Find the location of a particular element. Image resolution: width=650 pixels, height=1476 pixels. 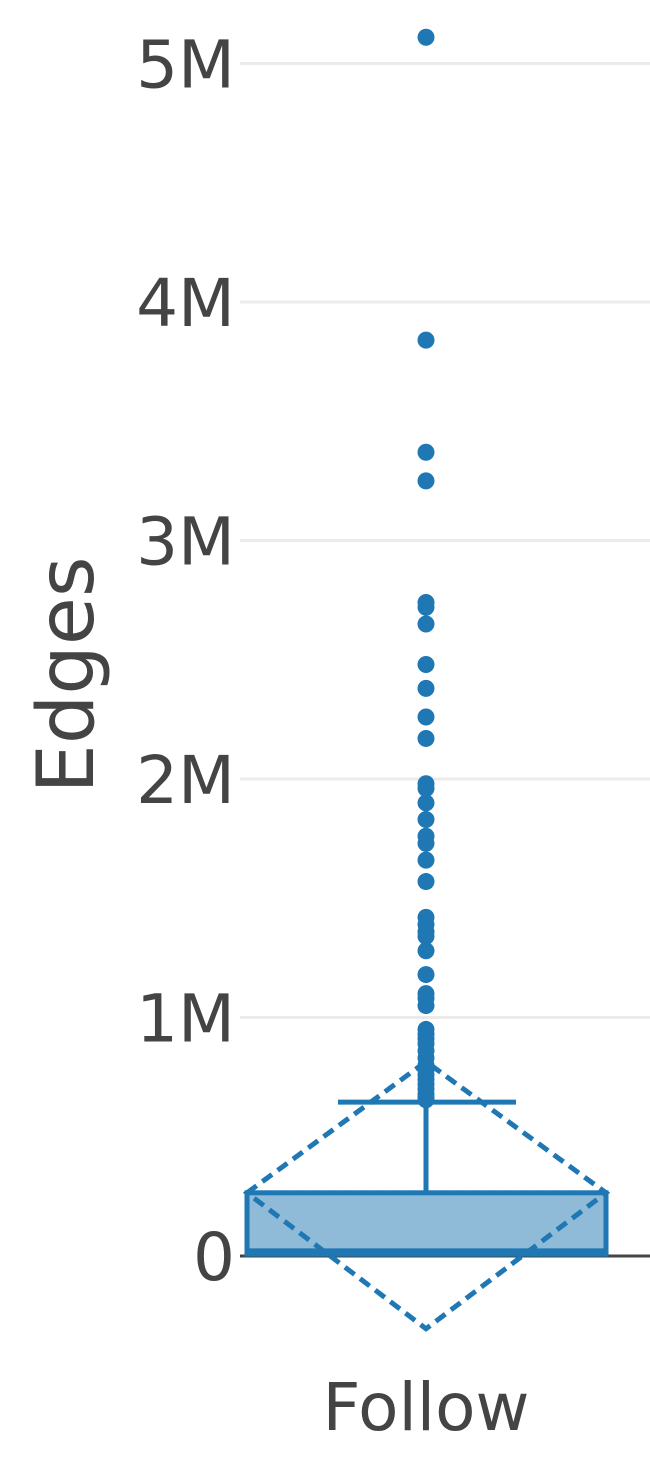

x-category-label: Follow is located at coordinates (425, 1407).